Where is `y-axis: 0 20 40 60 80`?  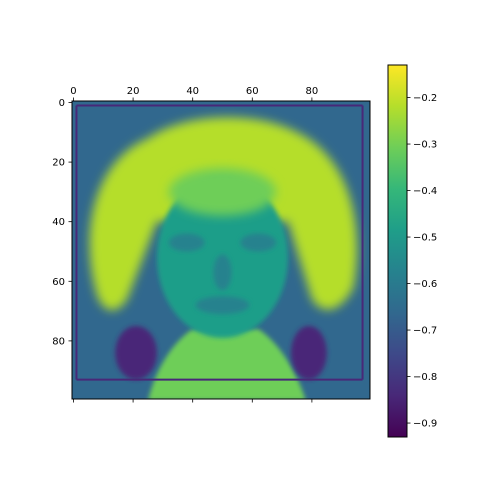
y-axis: 0 20 40 60 80 is located at coordinates (62, 222).